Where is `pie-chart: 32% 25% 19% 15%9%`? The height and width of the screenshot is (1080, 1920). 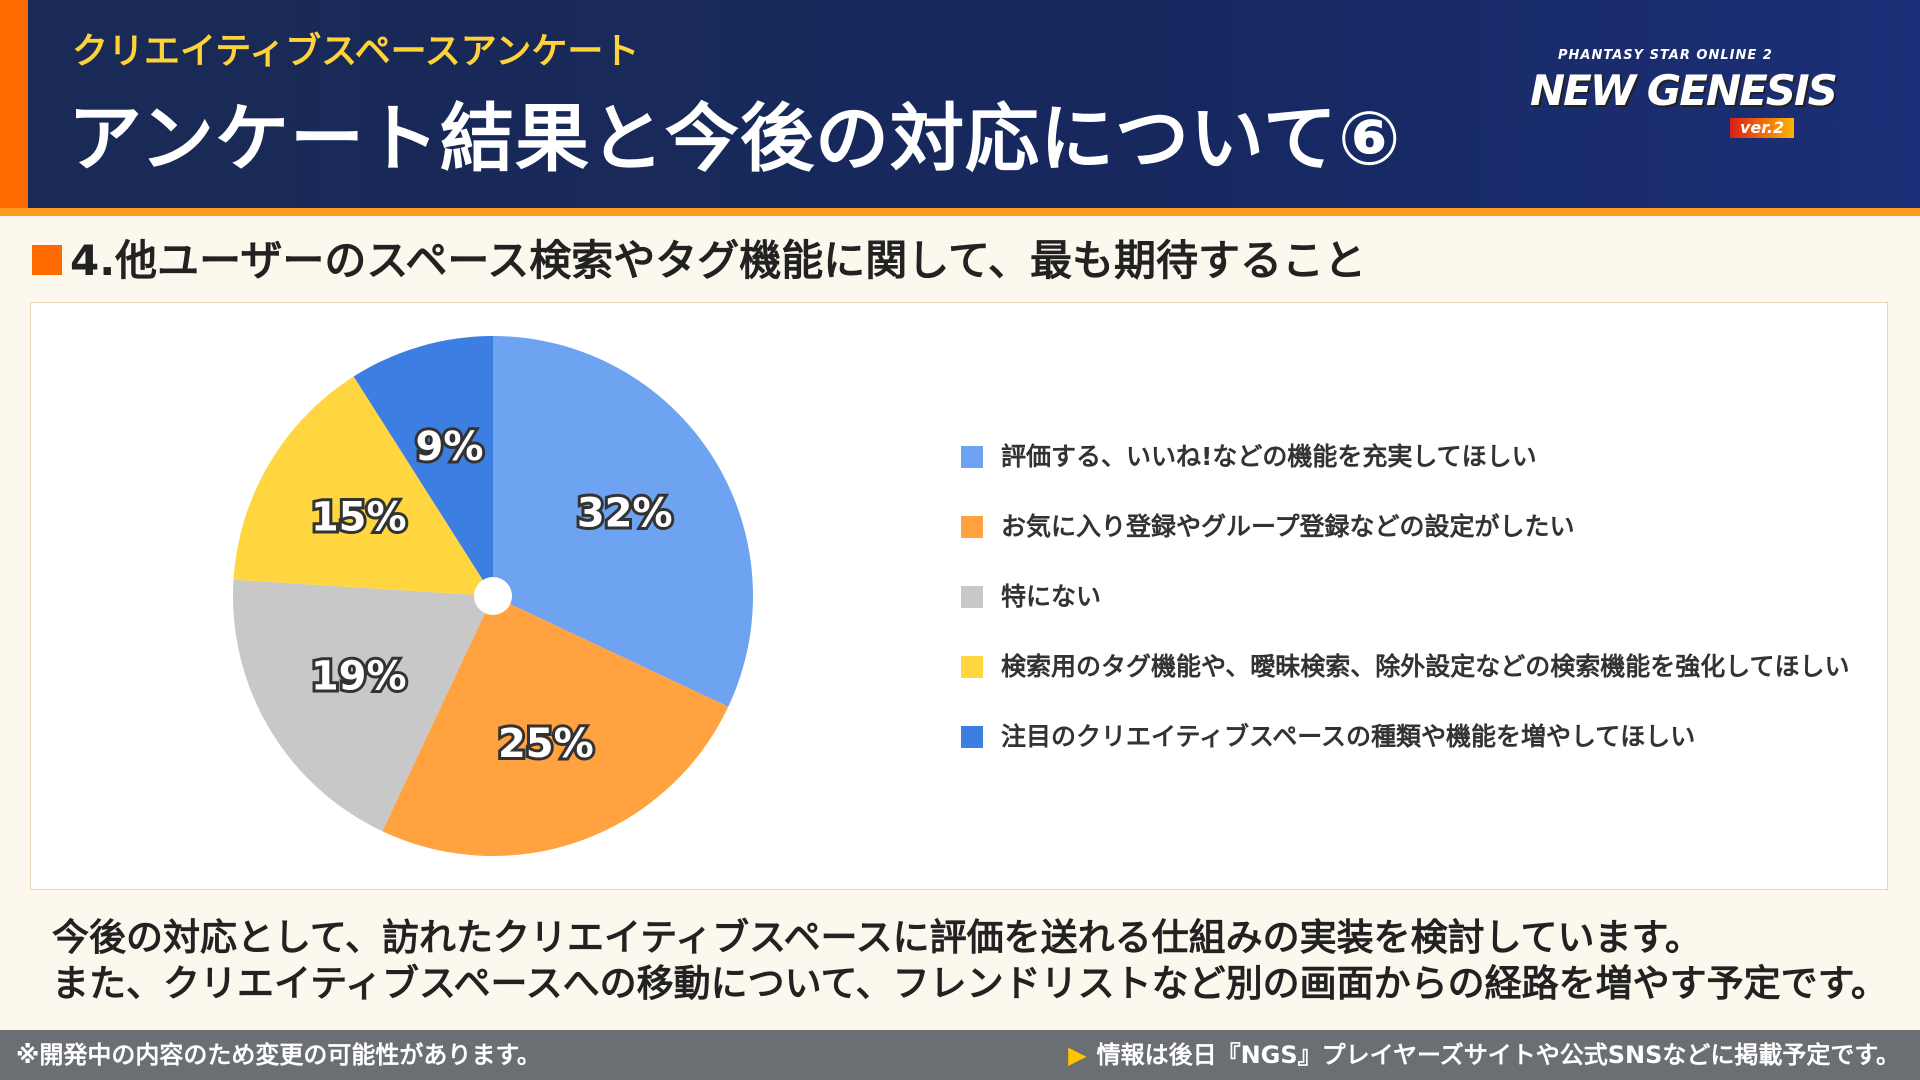 pie-chart: 32% 25% 19% 15%9% is located at coordinates (492, 596).